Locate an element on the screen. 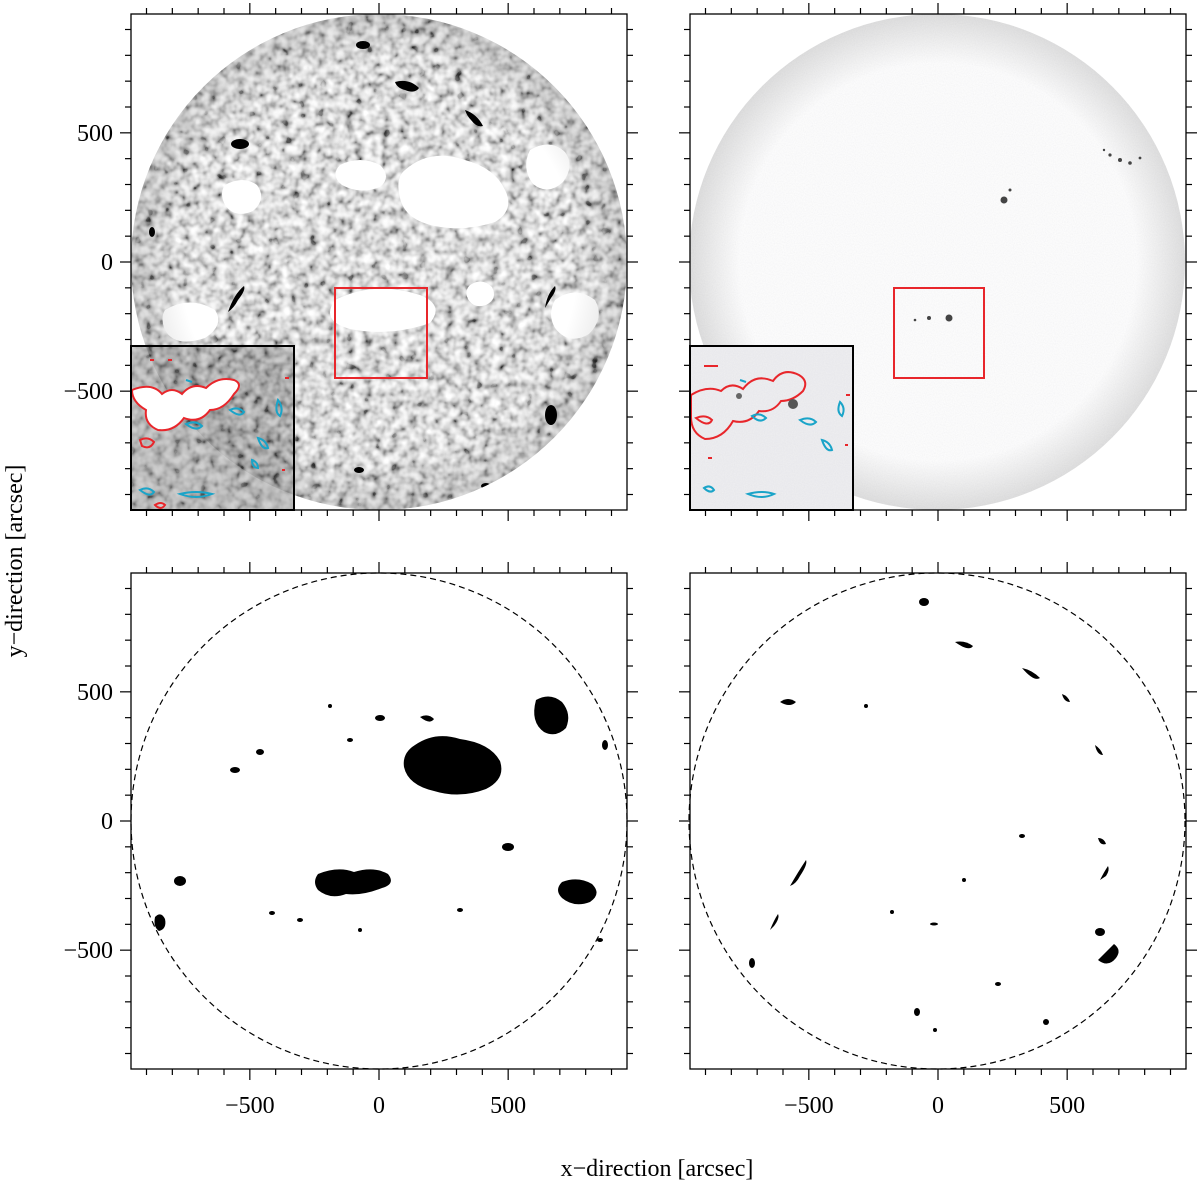 This screenshot has height=1191, width=1200. x-axis-title: x−direction [arcsec] is located at coordinates (657, 1169).